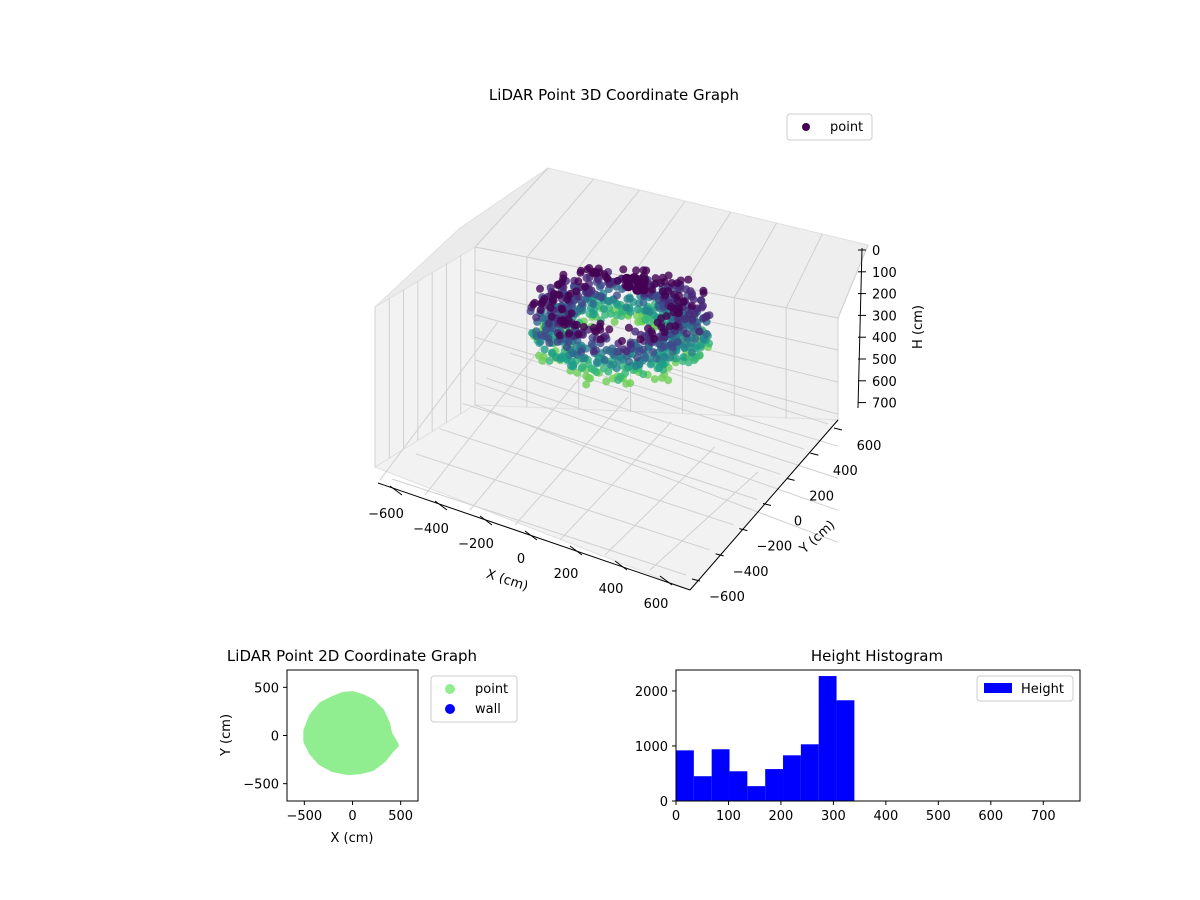  Describe the element at coordinates (351, 733) in the screenshot. I see `point-region-2d` at that location.